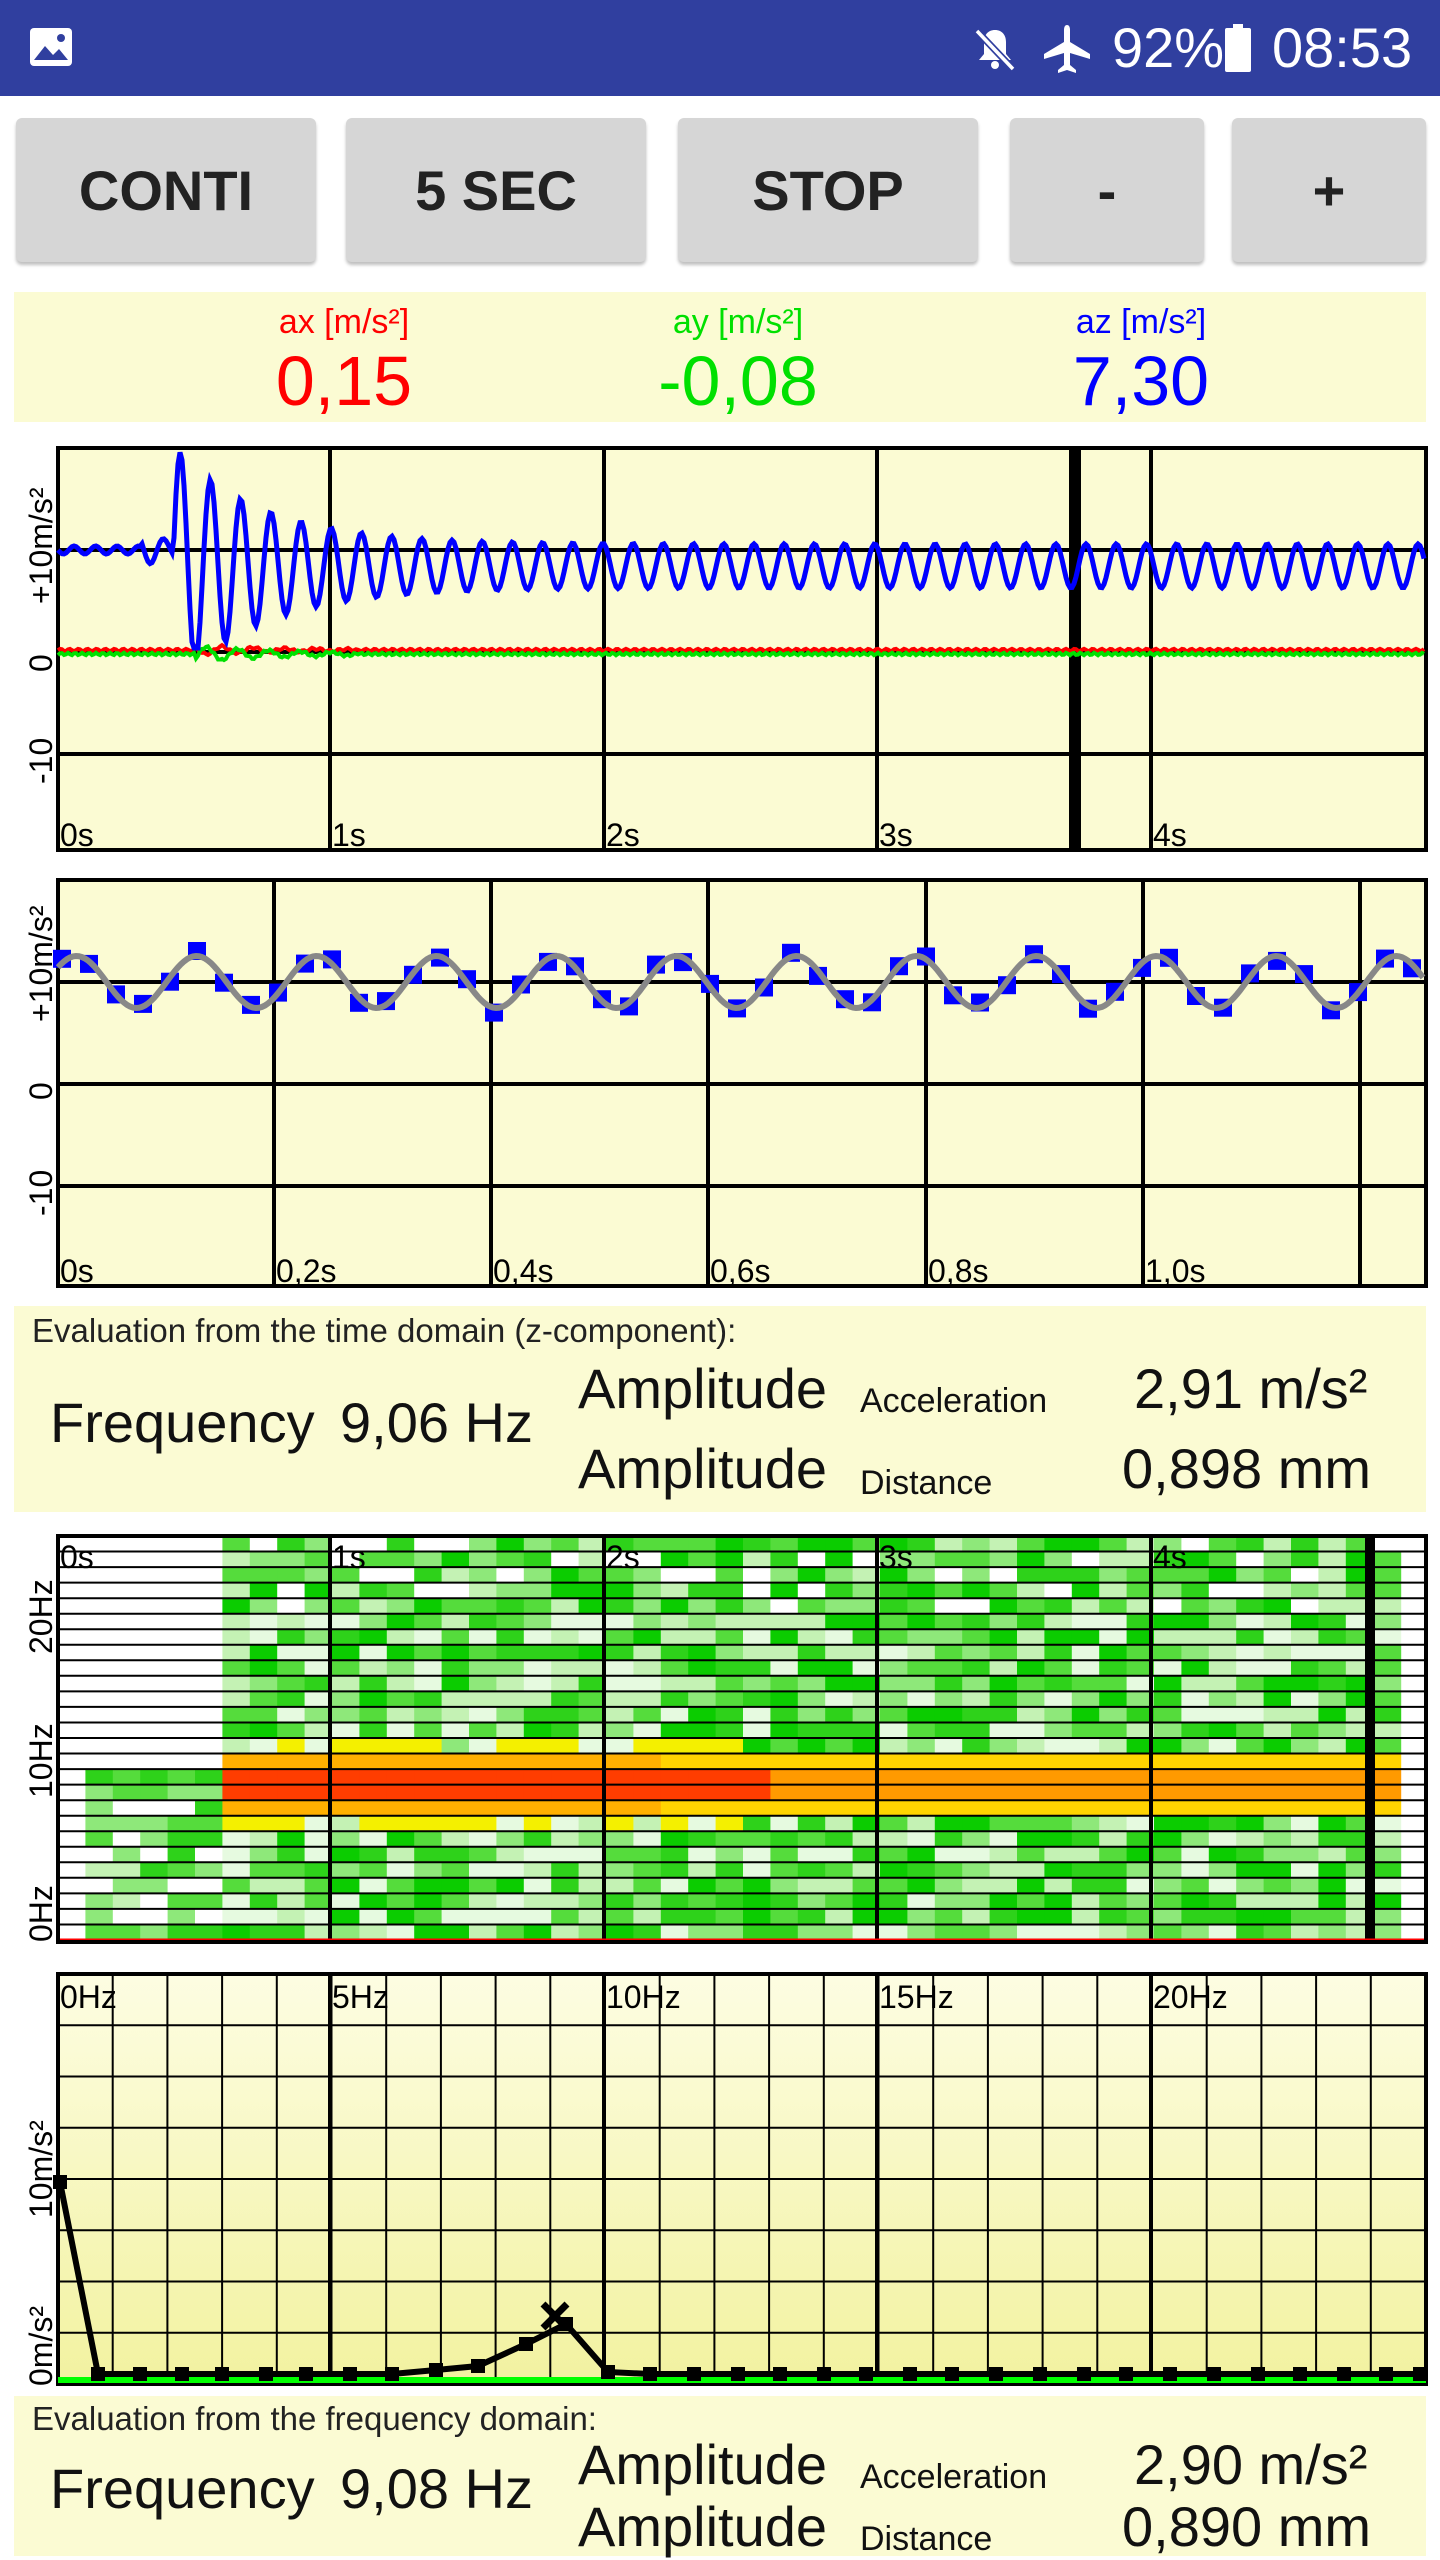  Describe the element at coordinates (166, 190) in the screenshot. I see `conti-button: CONTI` at that location.